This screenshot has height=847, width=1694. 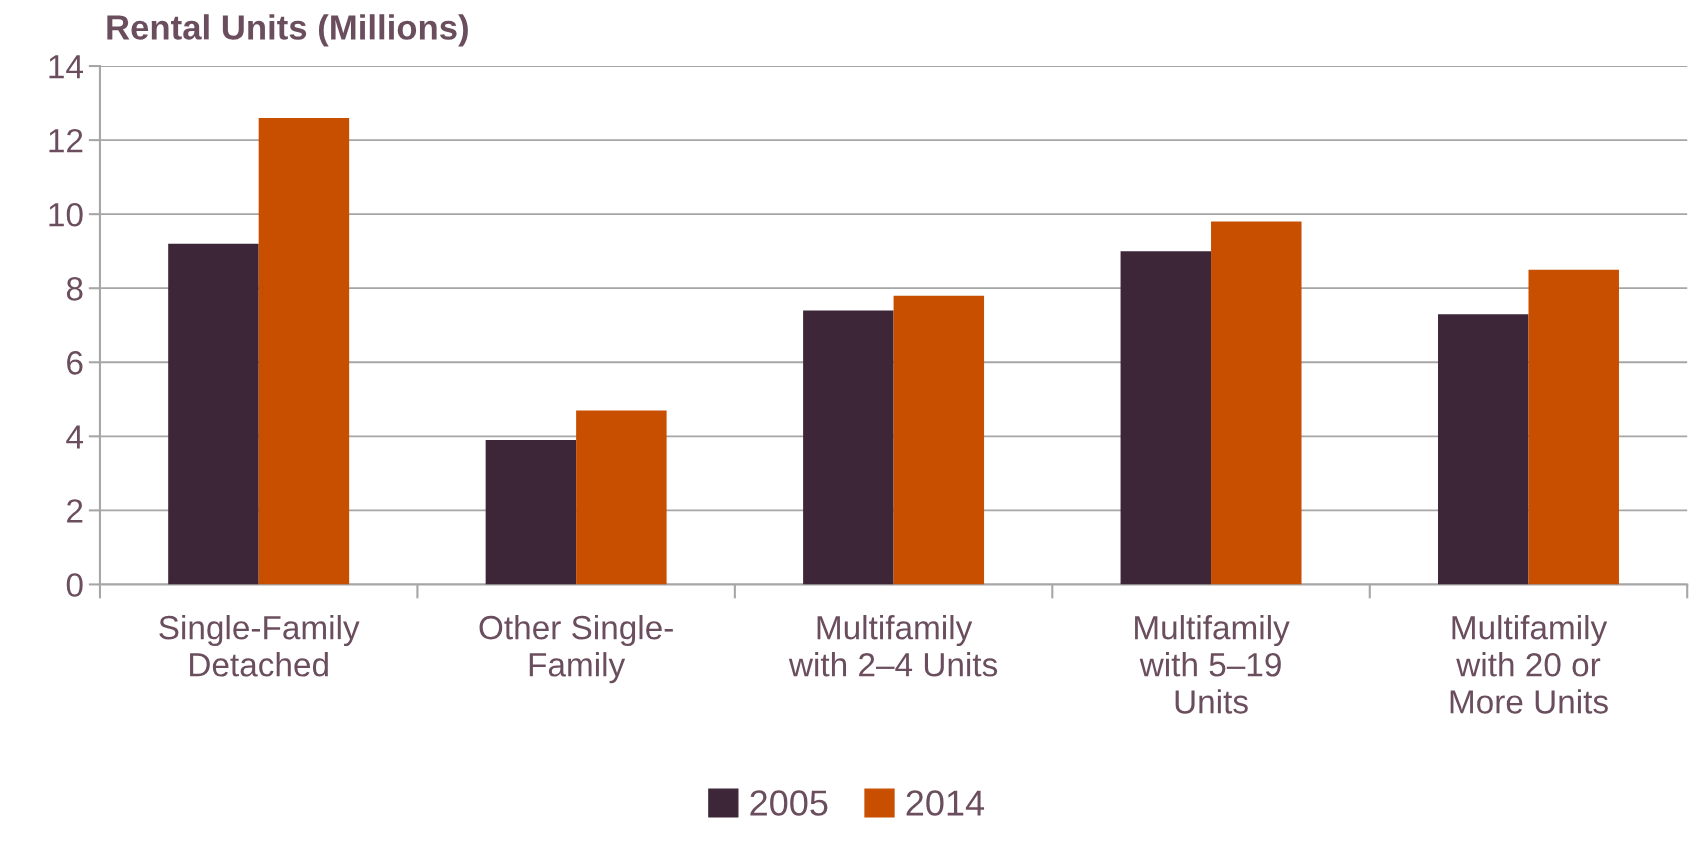 What do you see at coordinates (75, 363) in the screenshot?
I see `y-tick-label: 6` at bounding box center [75, 363].